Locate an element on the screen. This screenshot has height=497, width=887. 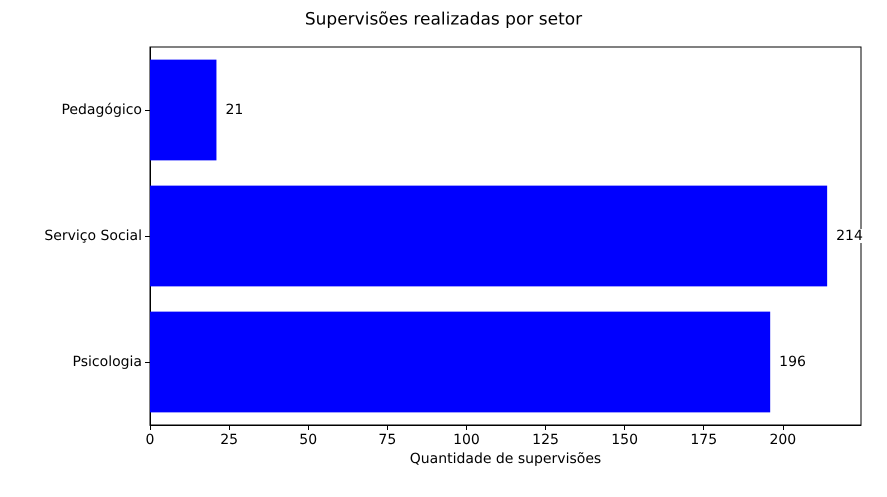
chart-title: Supervisões realizadas por setor is located at coordinates (443, 20).